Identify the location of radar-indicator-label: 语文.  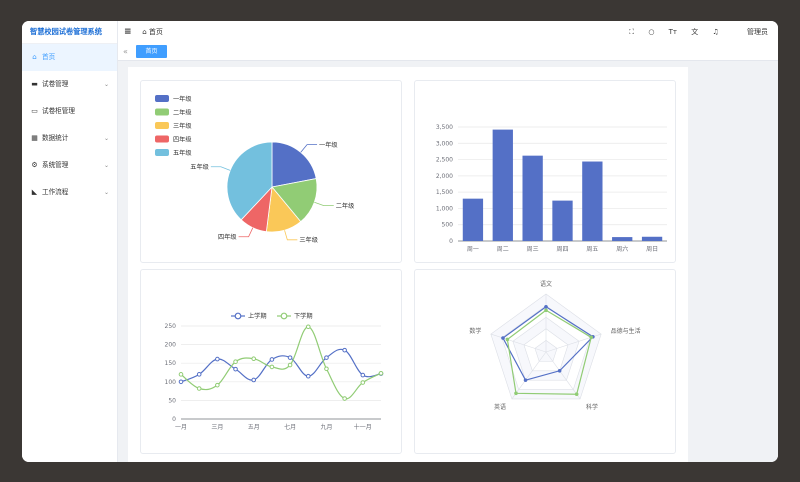
(546, 284).